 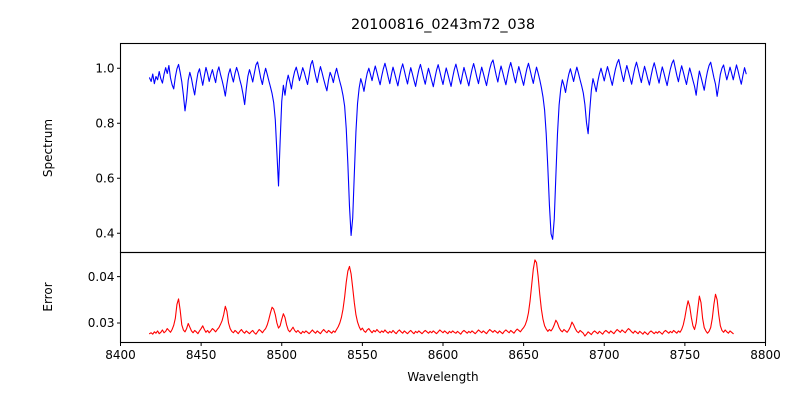 I want to click on error-y-ticks: 0.03 0.04, so click(x=104, y=300).